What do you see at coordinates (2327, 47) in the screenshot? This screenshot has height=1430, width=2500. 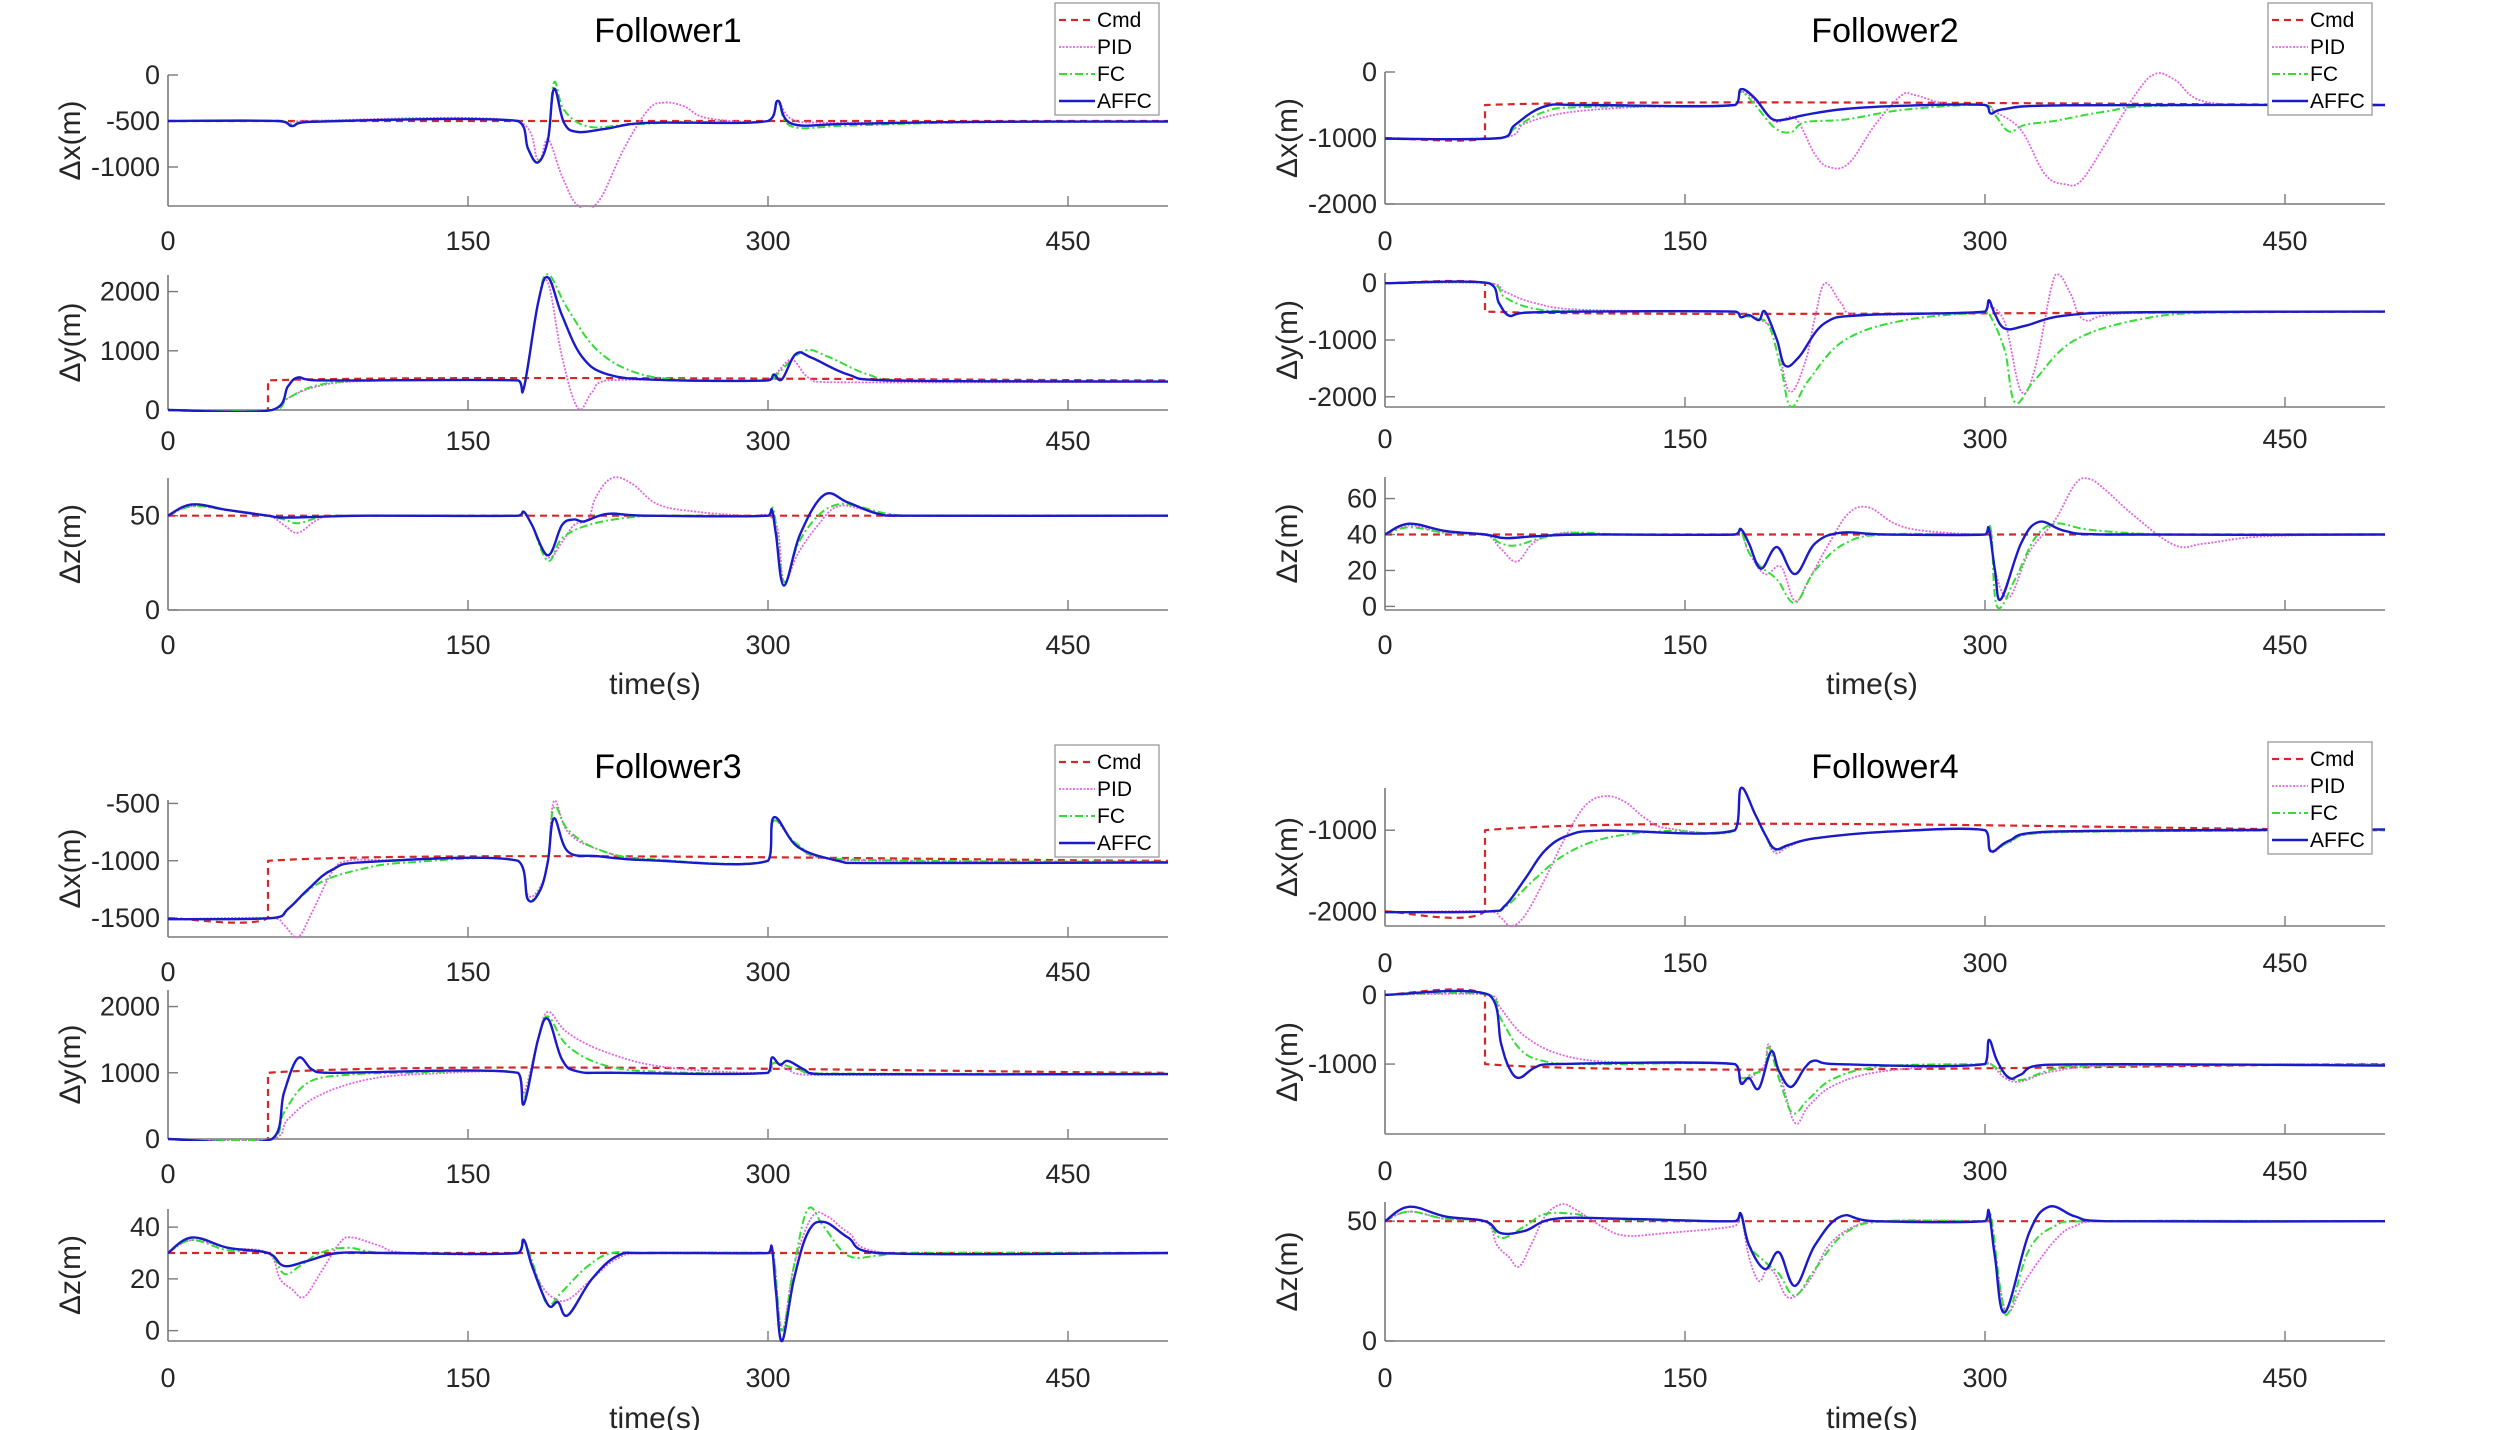 I see `legend-label-pid: PID` at bounding box center [2327, 47].